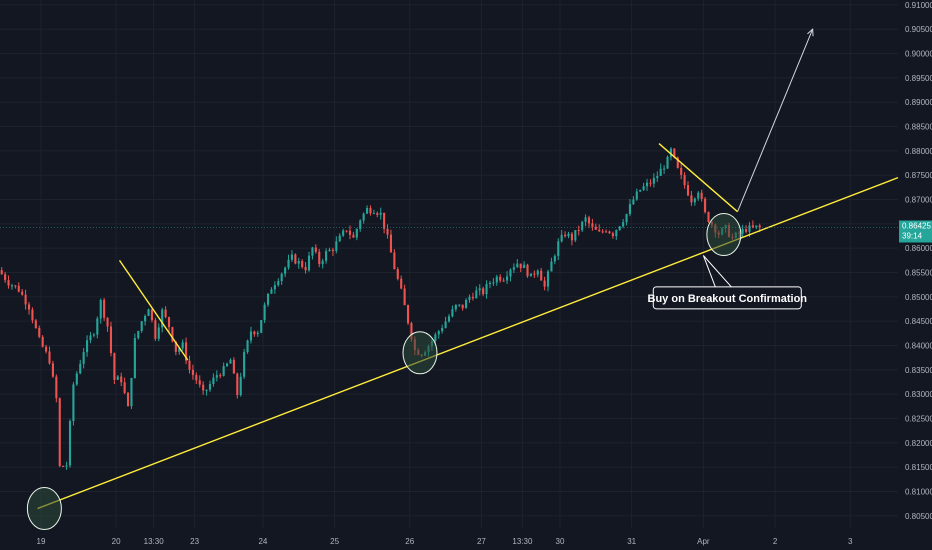 Image resolution: width=932 pixels, height=550 pixels. I want to click on resistance-trendline, so click(153, 310).